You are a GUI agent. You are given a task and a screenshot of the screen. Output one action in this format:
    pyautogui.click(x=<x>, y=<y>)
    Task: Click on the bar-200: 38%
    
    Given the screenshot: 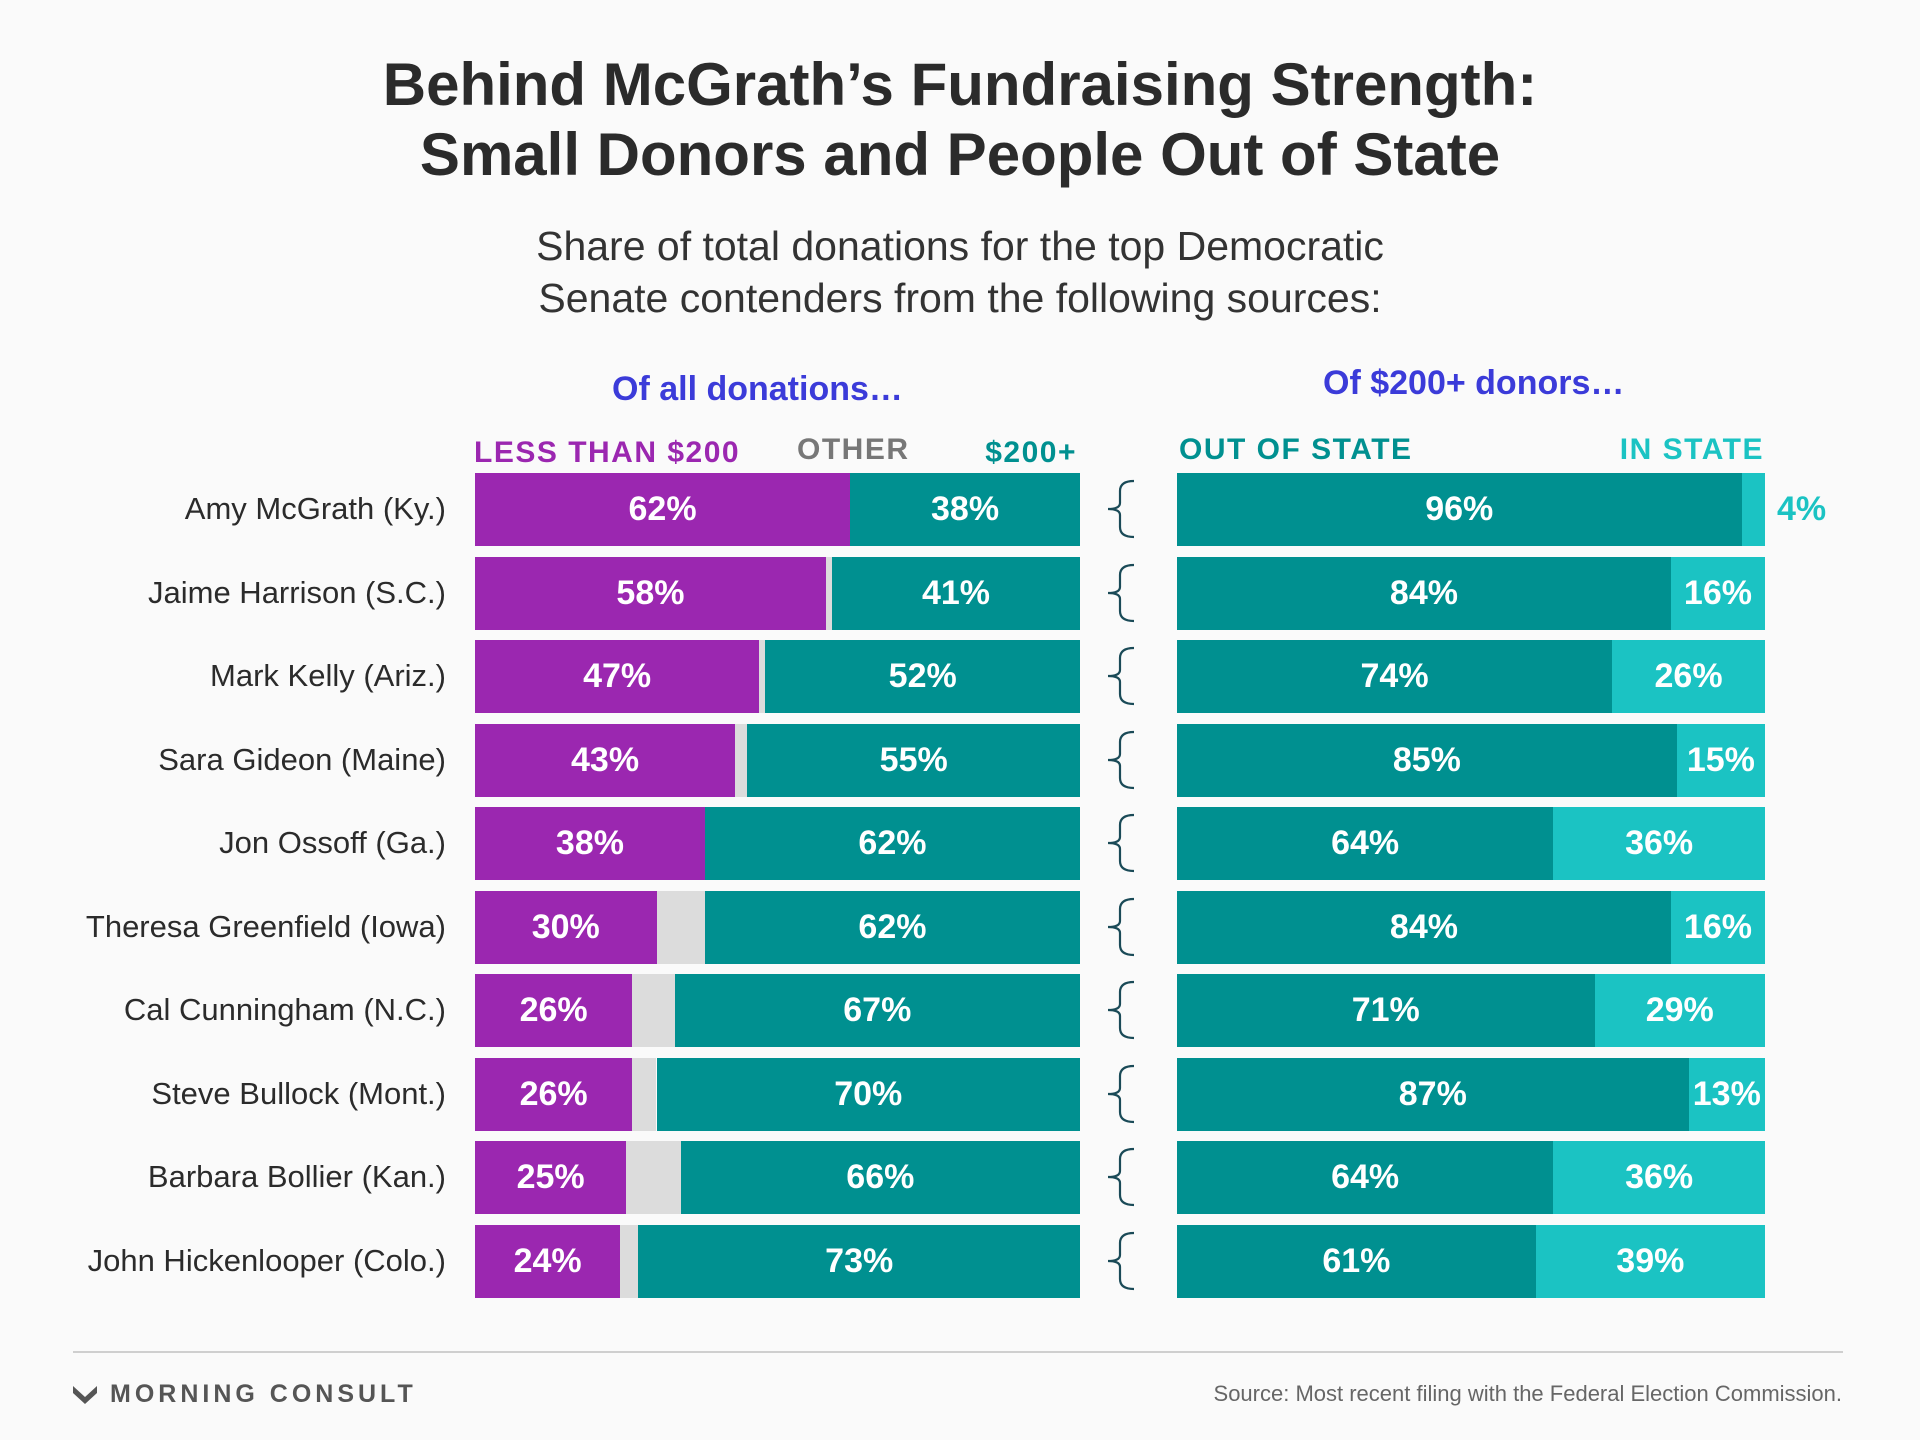 What is the action you would take?
    pyautogui.click(x=965, y=509)
    